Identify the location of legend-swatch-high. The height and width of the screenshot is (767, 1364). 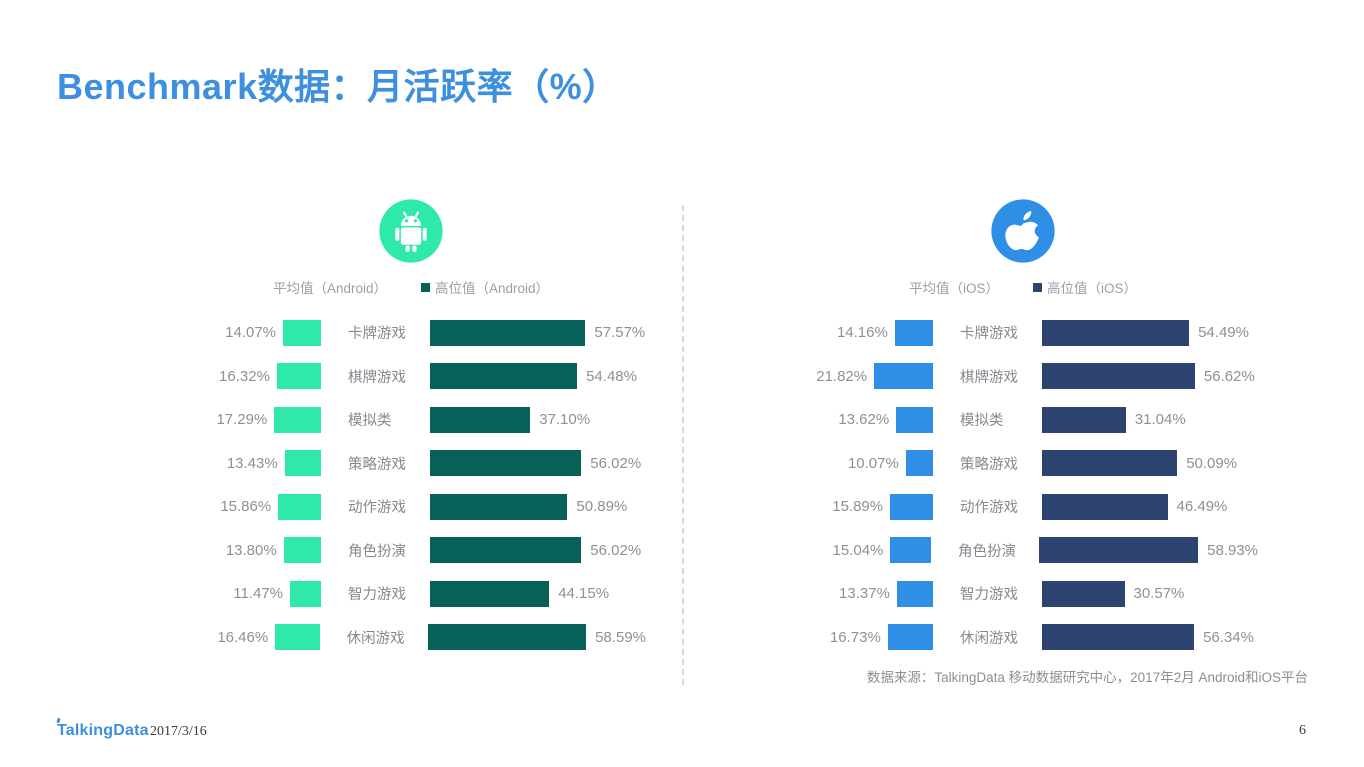
(425, 287).